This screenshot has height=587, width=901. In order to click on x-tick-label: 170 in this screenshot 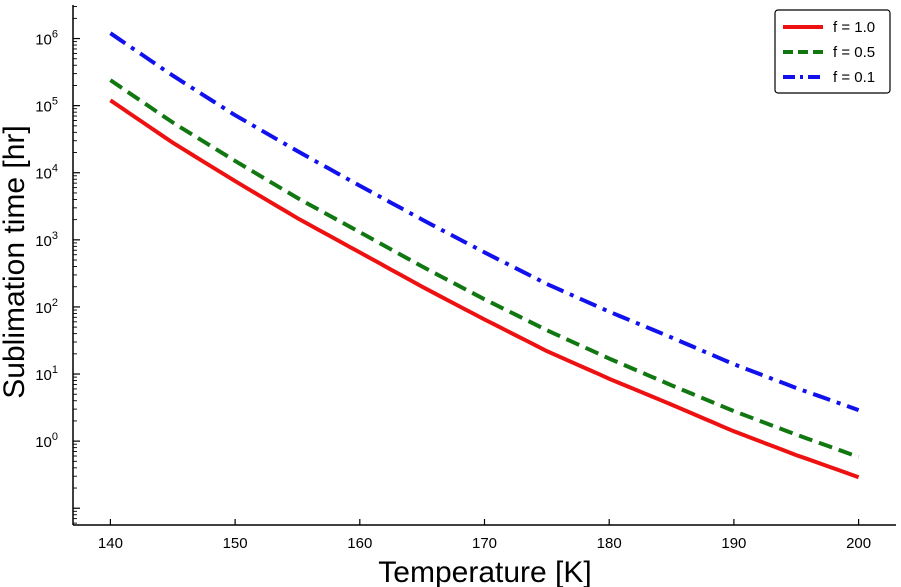, I will do `click(484, 543)`.